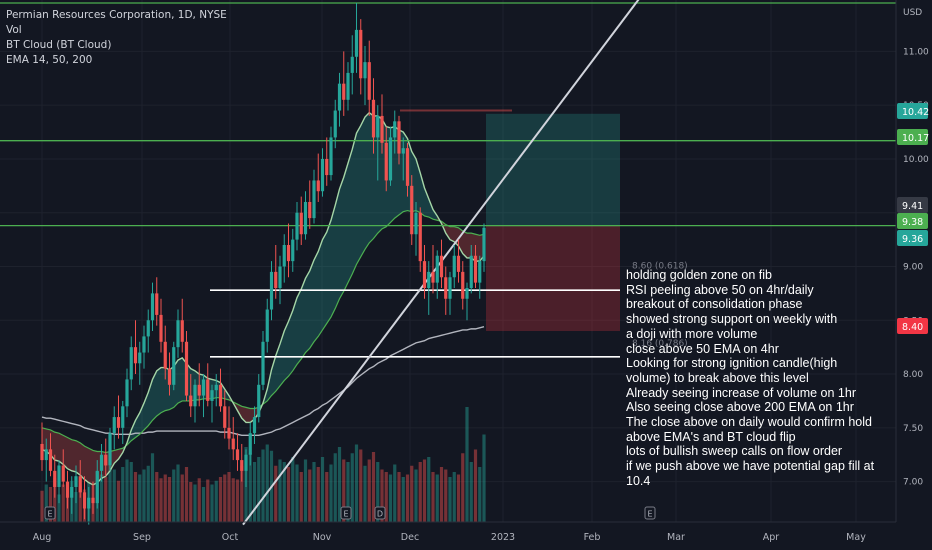 Image resolution: width=932 pixels, height=550 pixels. I want to click on legend-volume: Vol, so click(14, 30).